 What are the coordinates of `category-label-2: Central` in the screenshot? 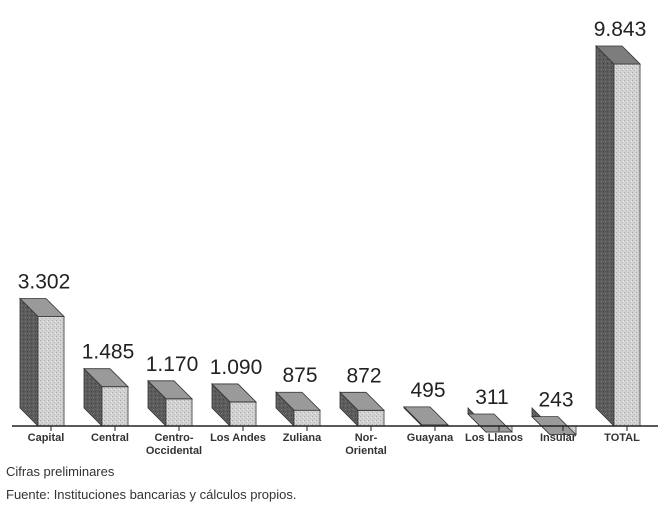 It's located at (110, 438).